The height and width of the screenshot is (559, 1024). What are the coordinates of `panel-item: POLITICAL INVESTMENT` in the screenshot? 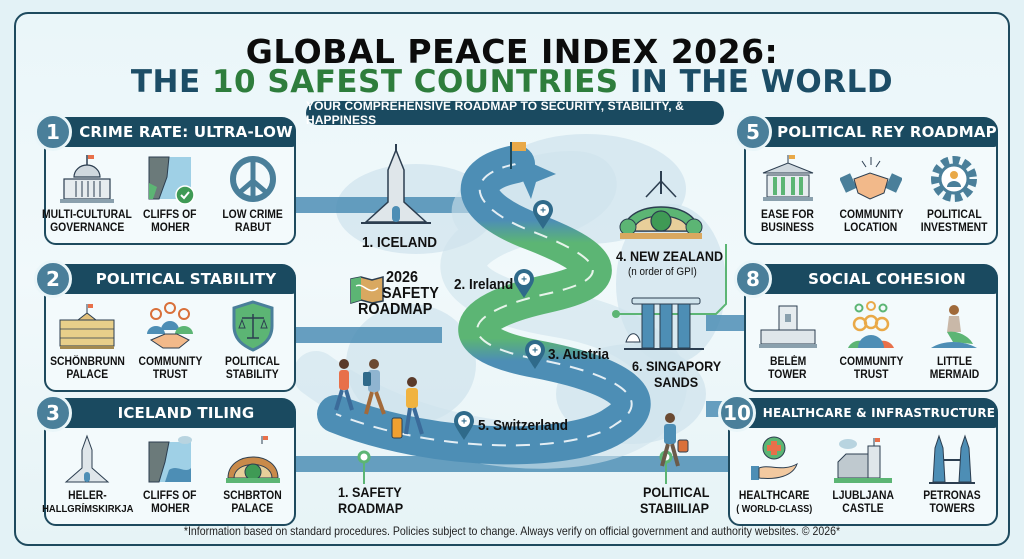 It's located at (954, 197).